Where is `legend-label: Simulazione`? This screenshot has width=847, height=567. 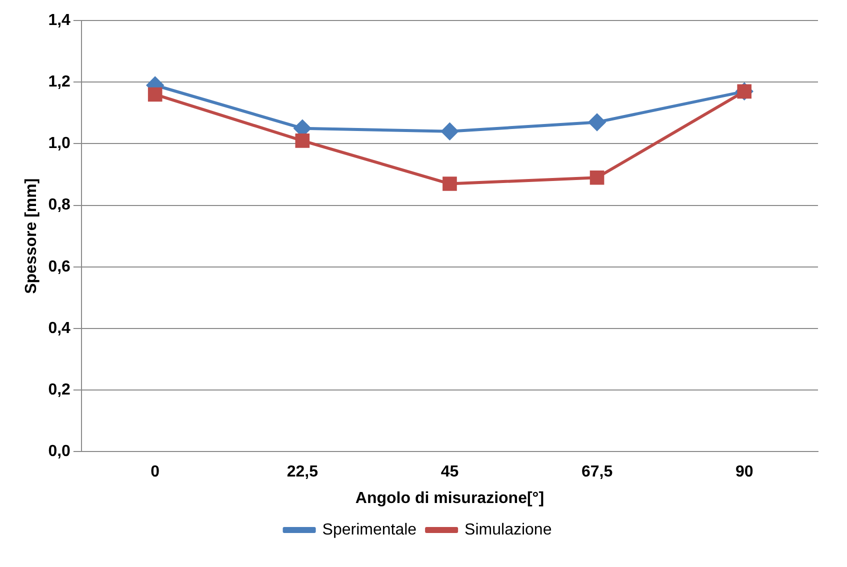 legend-label: Simulazione is located at coordinates (508, 529).